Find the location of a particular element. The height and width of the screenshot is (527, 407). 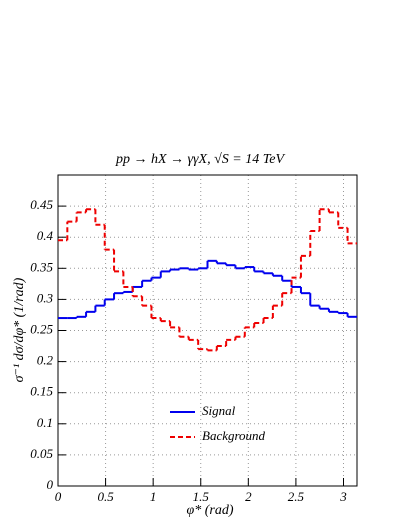

x-axis-label: φ* (rad) is located at coordinates (209, 510).